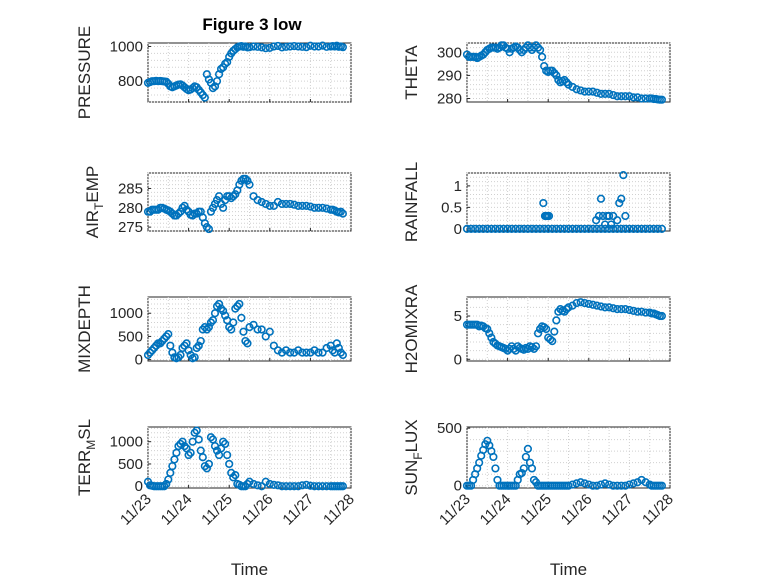  I want to click on y-tick-label: 290, so click(449, 75).